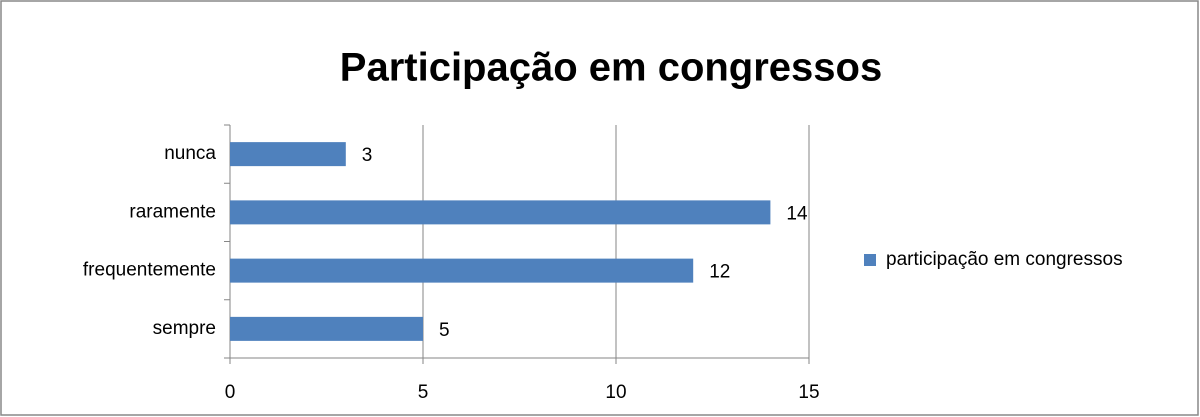 The image size is (1200, 417). What do you see at coordinates (172, 211) in the screenshot?
I see `y-tick-label: raramente` at bounding box center [172, 211].